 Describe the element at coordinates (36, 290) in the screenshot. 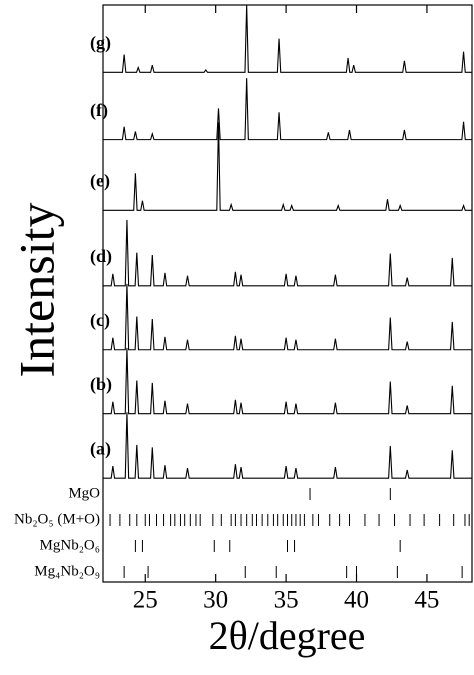

I see `y-axis-title: Intensity` at that location.